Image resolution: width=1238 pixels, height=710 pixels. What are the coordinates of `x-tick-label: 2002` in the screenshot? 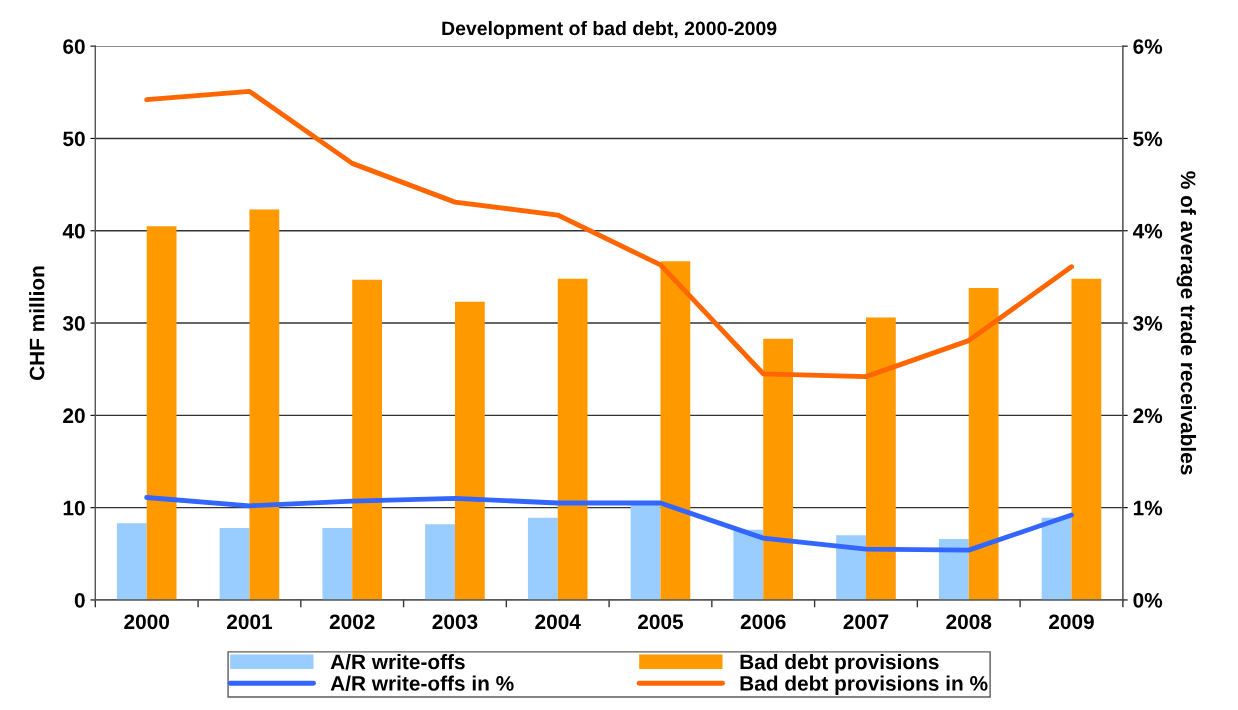 It's located at (352, 622).